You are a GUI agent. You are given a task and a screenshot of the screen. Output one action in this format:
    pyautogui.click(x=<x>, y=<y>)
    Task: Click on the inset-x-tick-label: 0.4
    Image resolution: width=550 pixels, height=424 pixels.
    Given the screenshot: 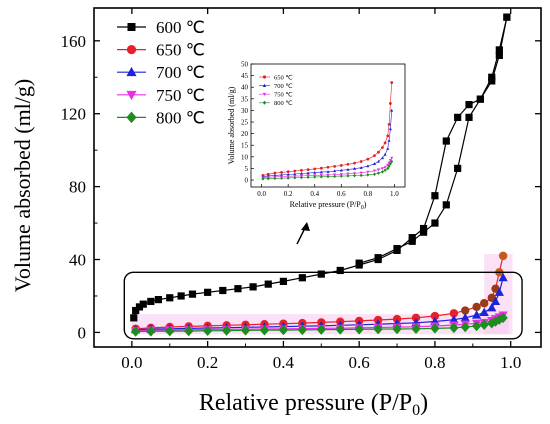 What is the action you would take?
    pyautogui.click(x=314, y=194)
    